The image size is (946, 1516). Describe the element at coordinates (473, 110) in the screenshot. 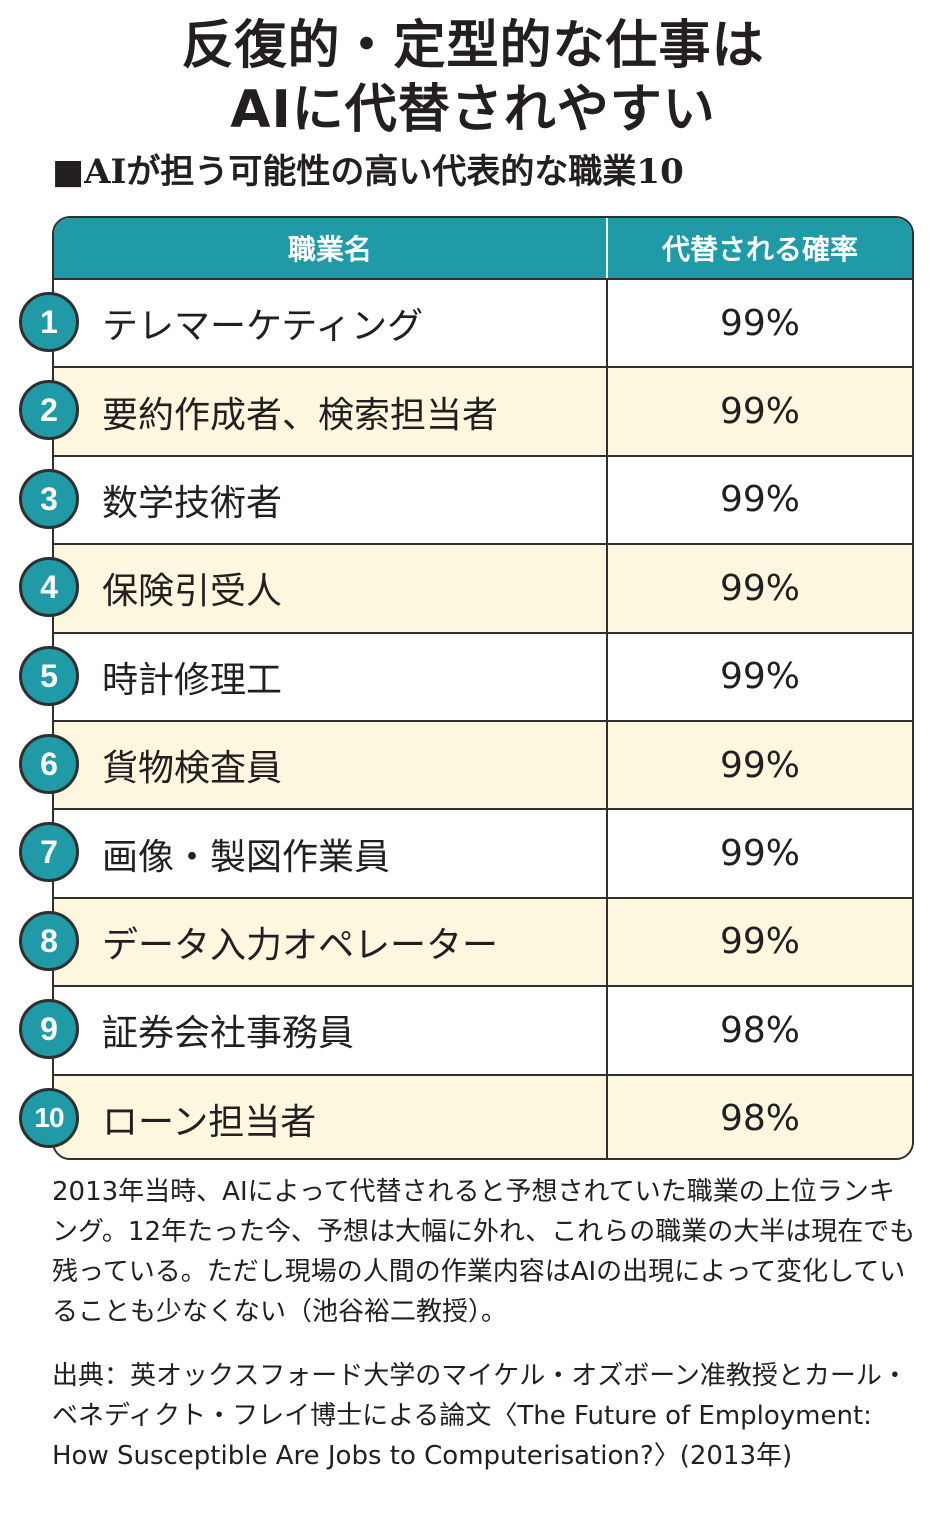

I see `title-line-2: AIに代替されやすい` at that location.